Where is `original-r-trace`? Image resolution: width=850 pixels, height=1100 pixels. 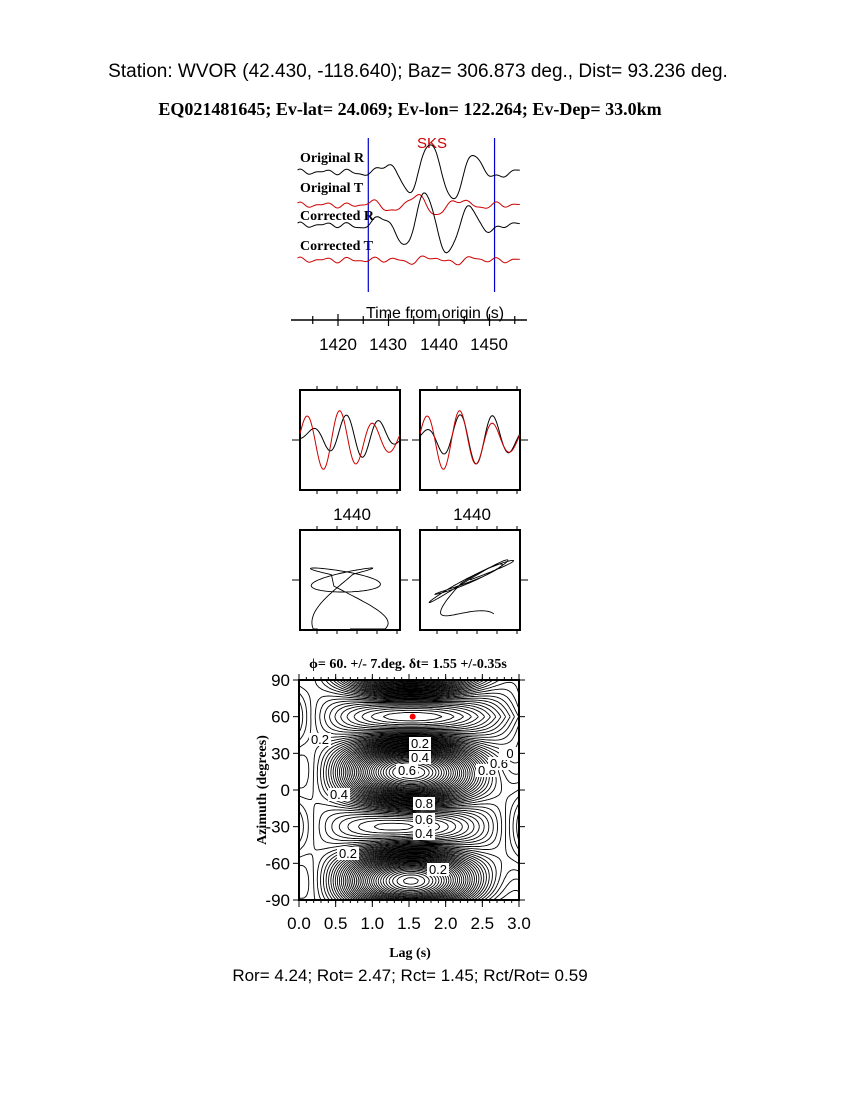
original-r-trace is located at coordinates (408, 172).